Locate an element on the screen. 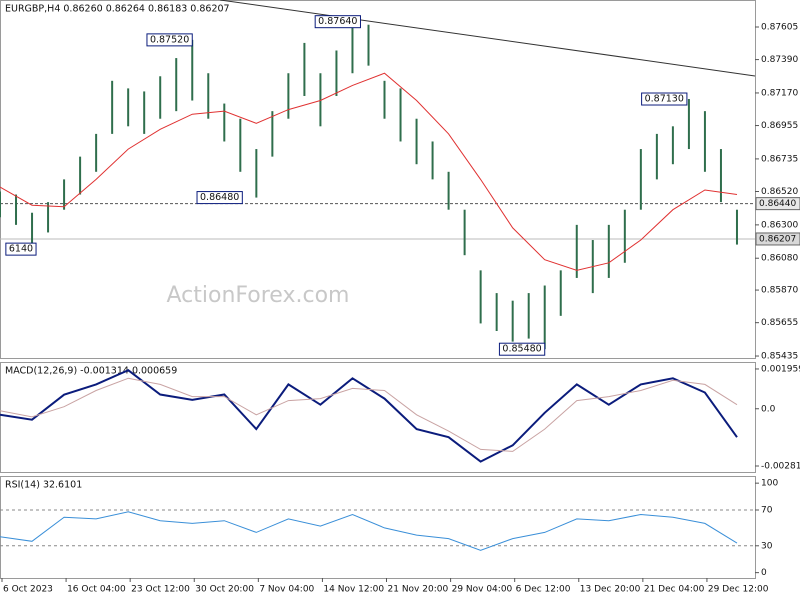  y-tick-label: 100 is located at coordinates (769, 484).